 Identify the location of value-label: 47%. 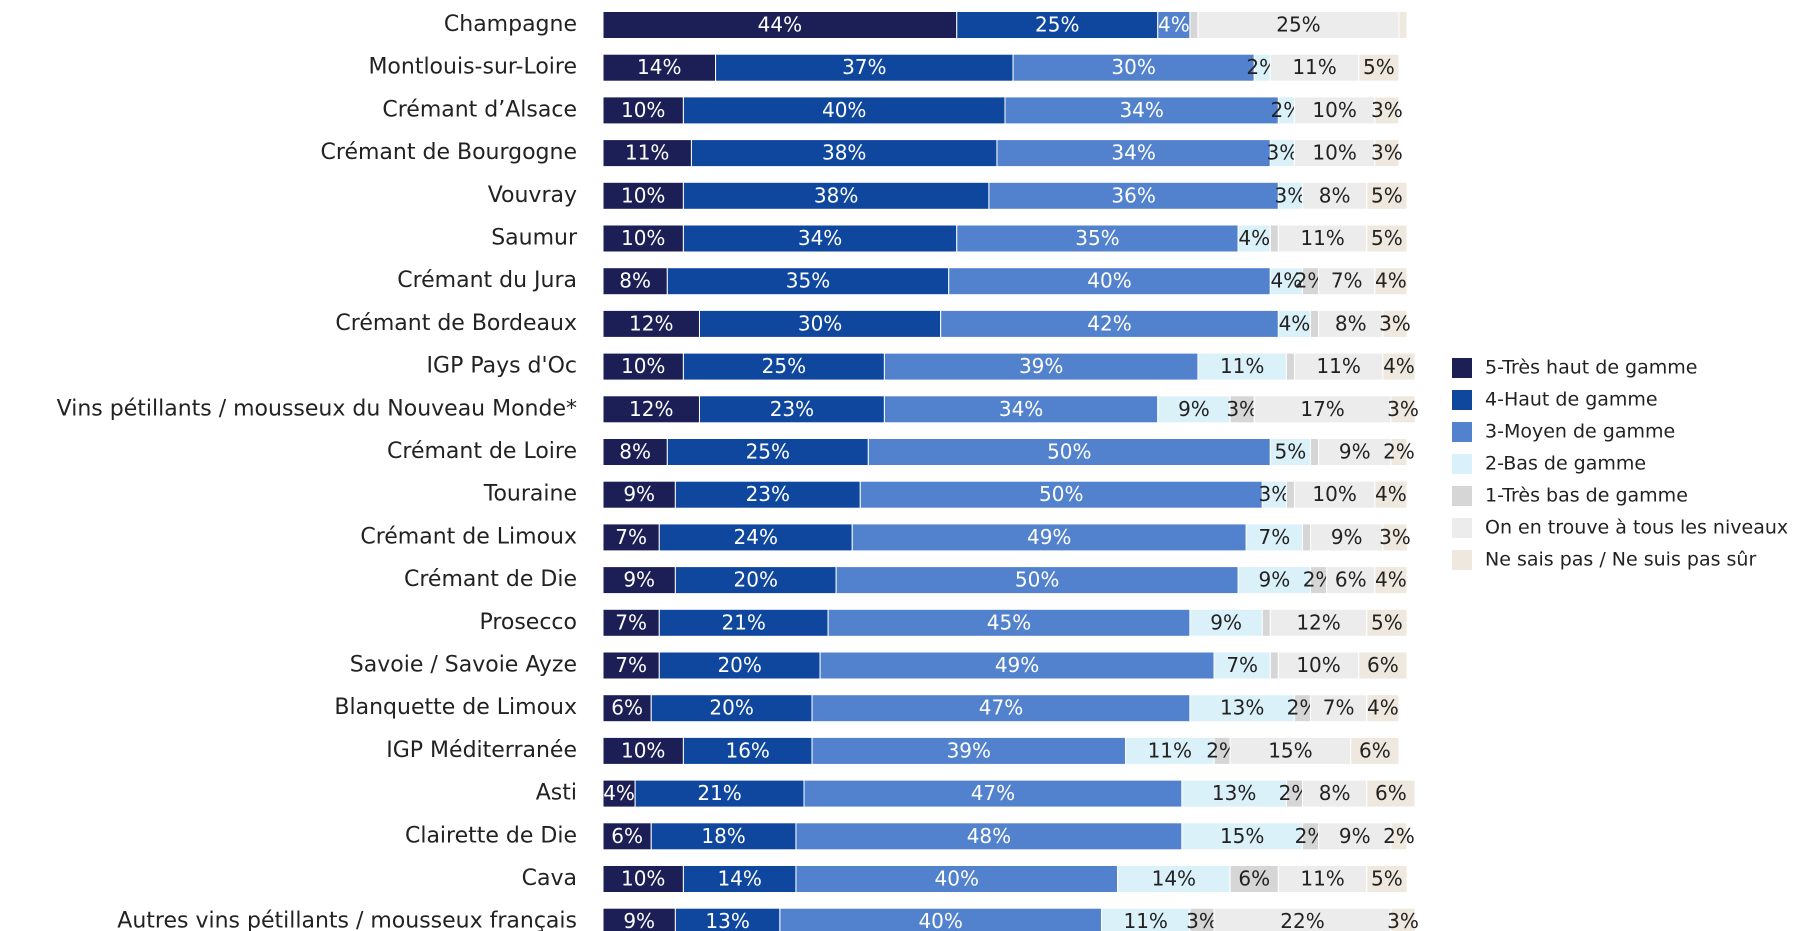
(1001, 708).